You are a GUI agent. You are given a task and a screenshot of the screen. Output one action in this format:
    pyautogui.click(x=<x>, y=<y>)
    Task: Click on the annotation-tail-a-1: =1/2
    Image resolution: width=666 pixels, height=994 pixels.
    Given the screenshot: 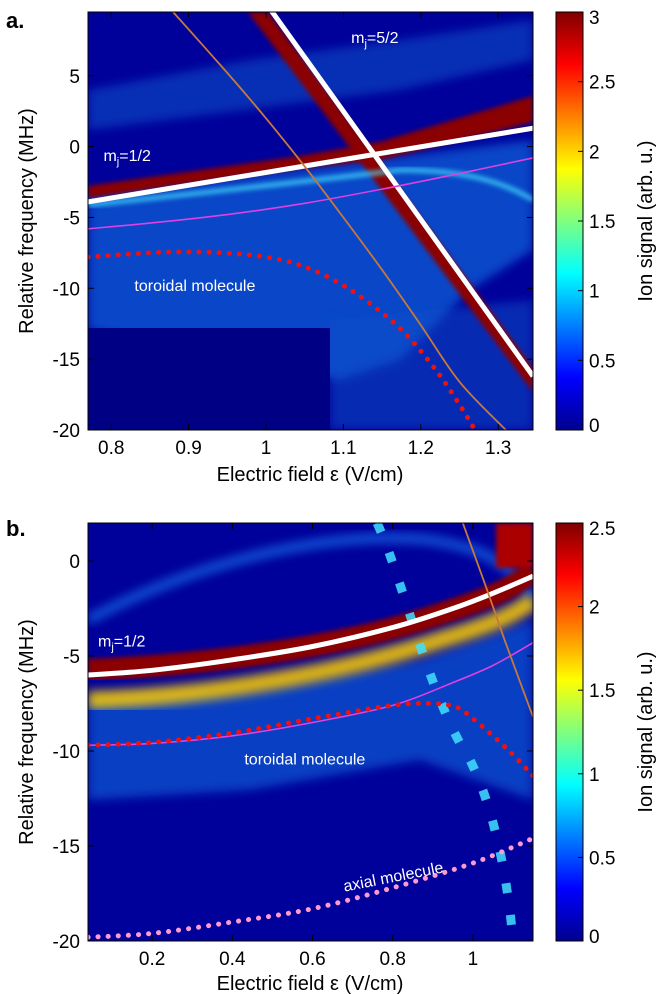 What is the action you would take?
    pyautogui.click(x=135, y=156)
    